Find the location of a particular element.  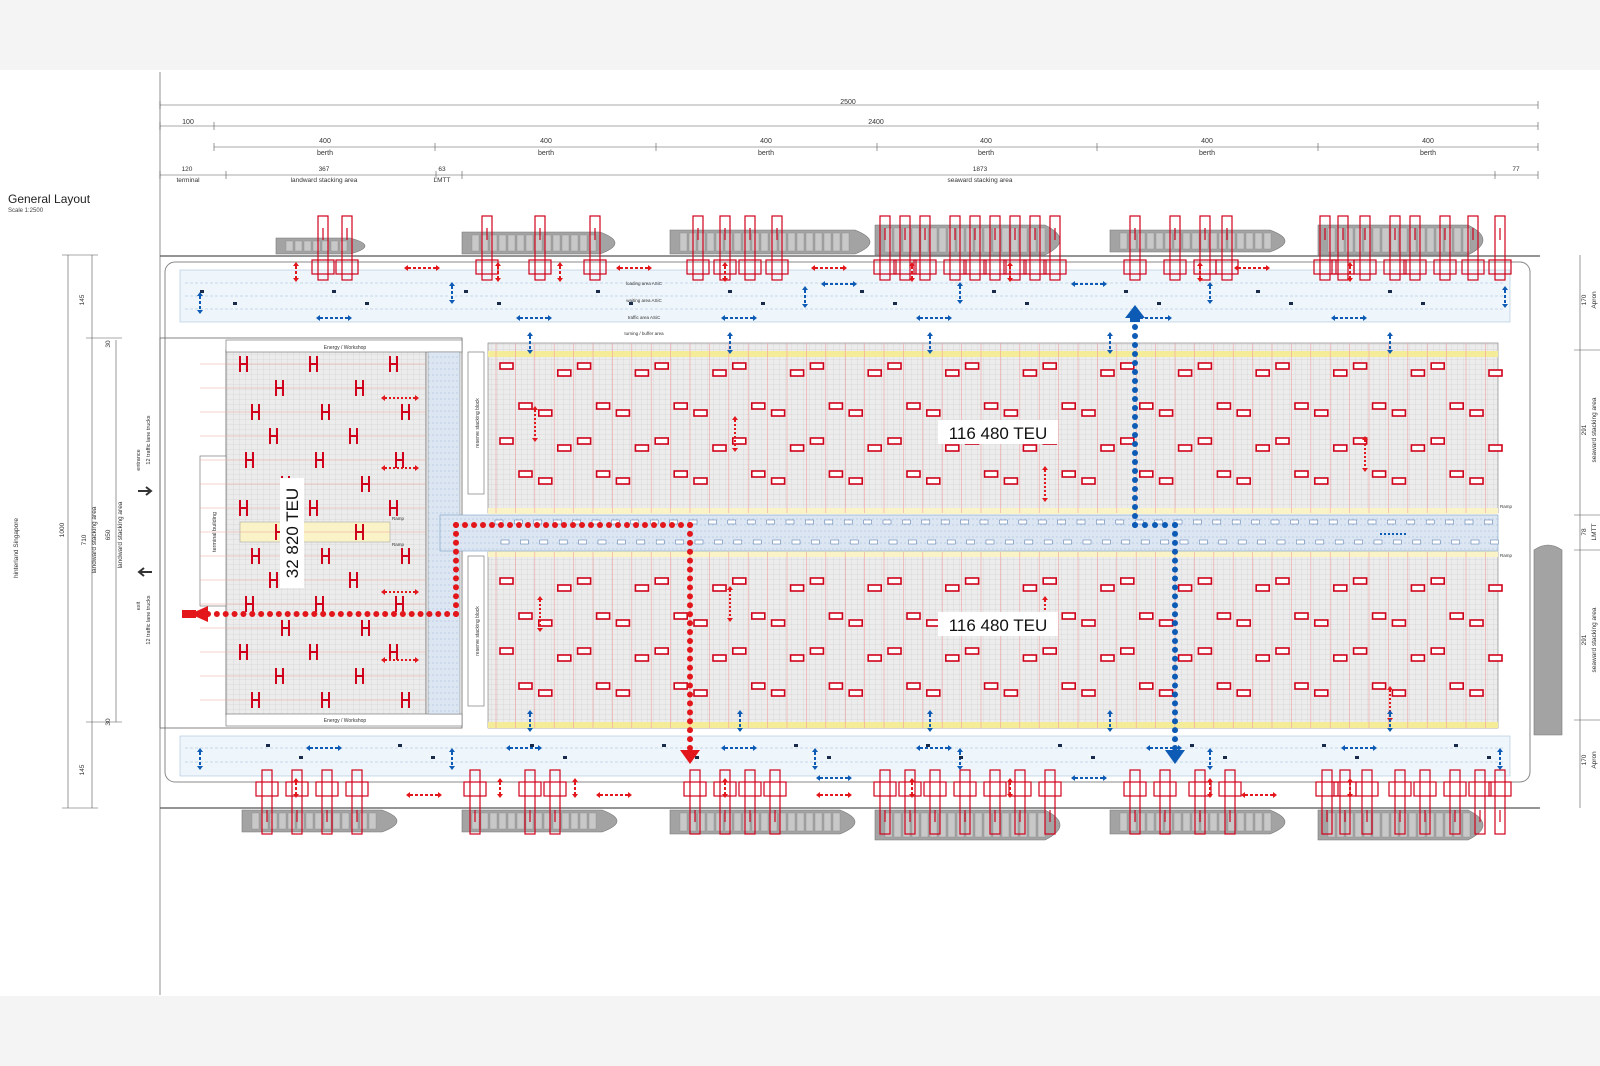

svg-text: 367 is located at coordinates (324, 169).